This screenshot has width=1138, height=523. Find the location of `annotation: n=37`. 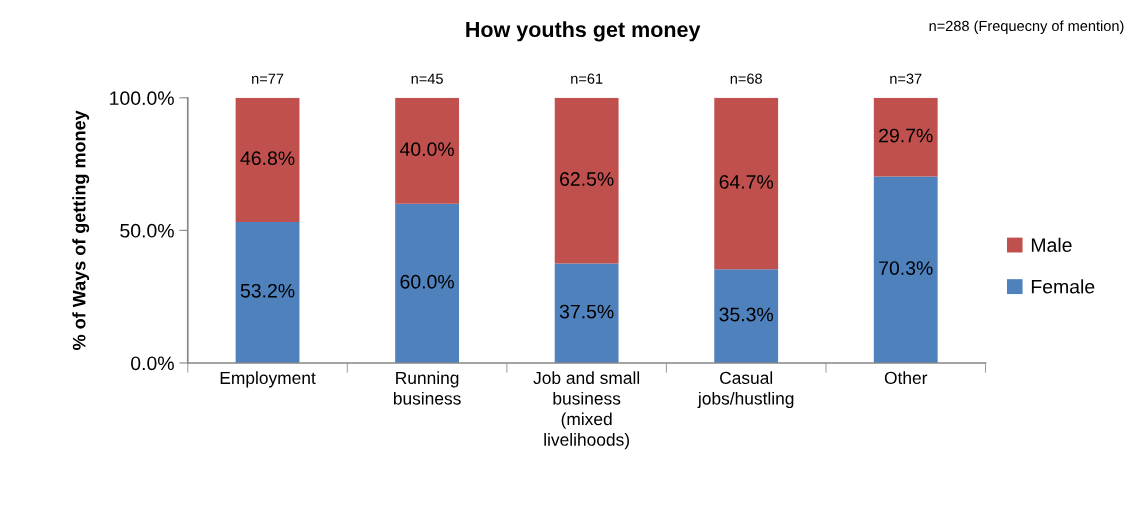

annotation: n=37 is located at coordinates (906, 78).